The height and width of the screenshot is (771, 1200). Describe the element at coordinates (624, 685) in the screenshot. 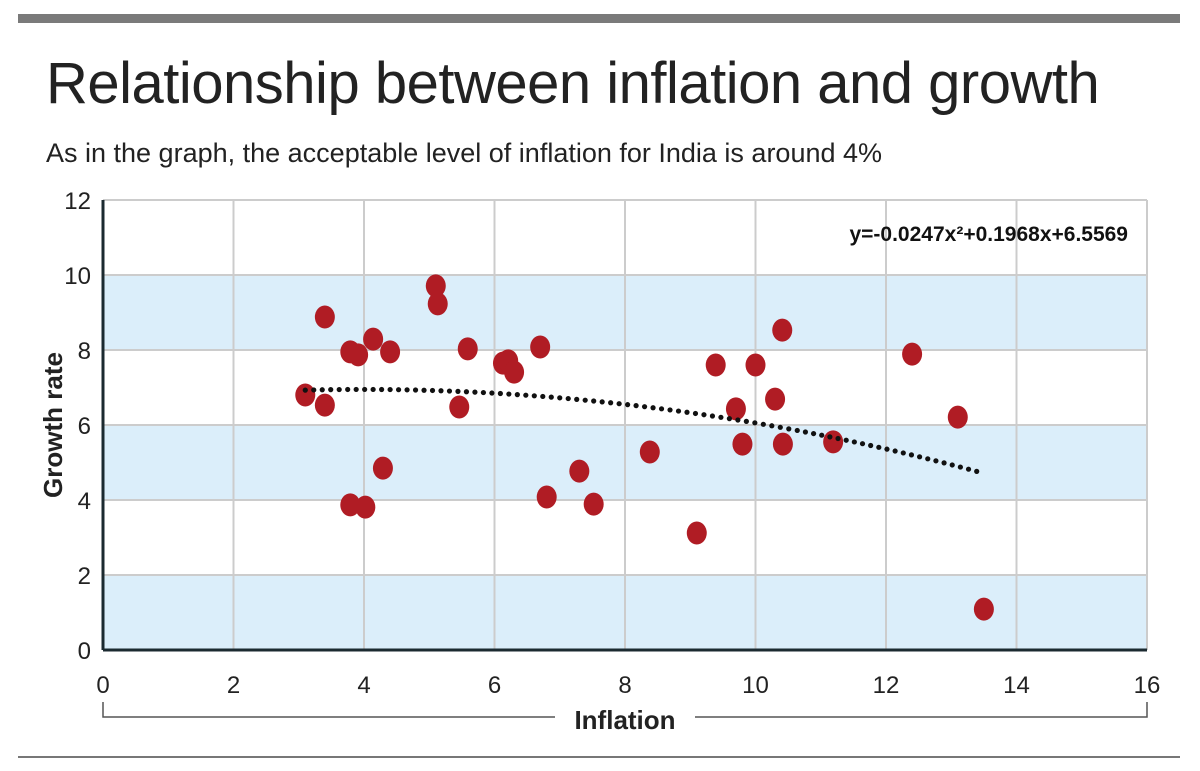

I see `x-tick-label: 8` at that location.